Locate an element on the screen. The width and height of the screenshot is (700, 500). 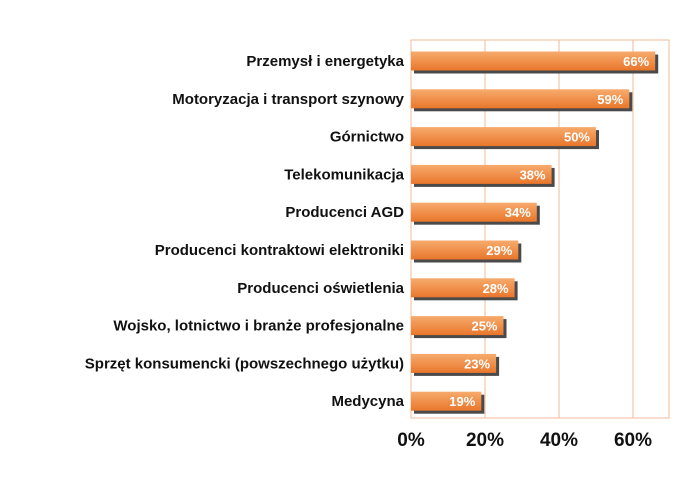
bar-group-producenci-oswietlenia: 28% is located at coordinates (464, 289).